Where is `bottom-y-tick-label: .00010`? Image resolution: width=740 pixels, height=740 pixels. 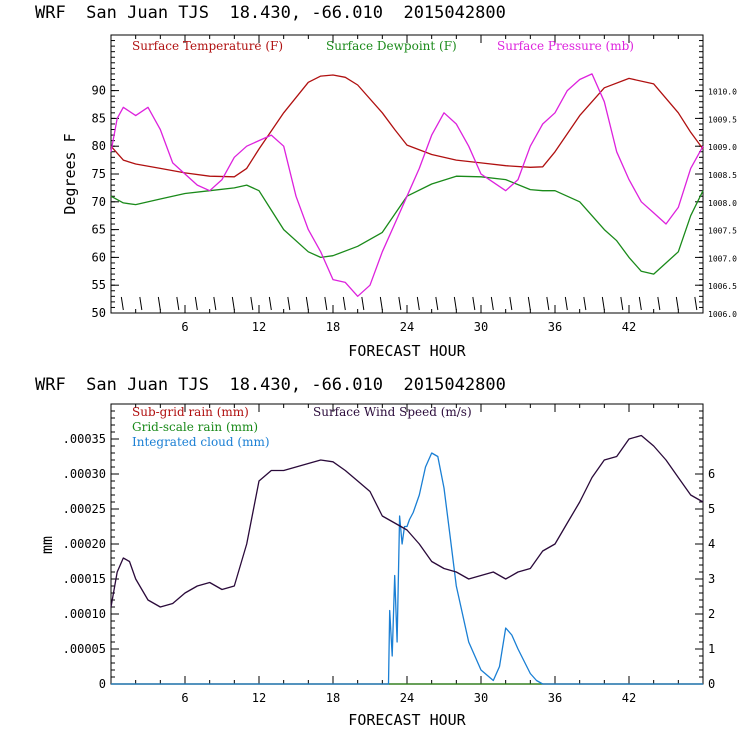
bottom-y-tick-label: .00010 is located at coordinates (84, 614).